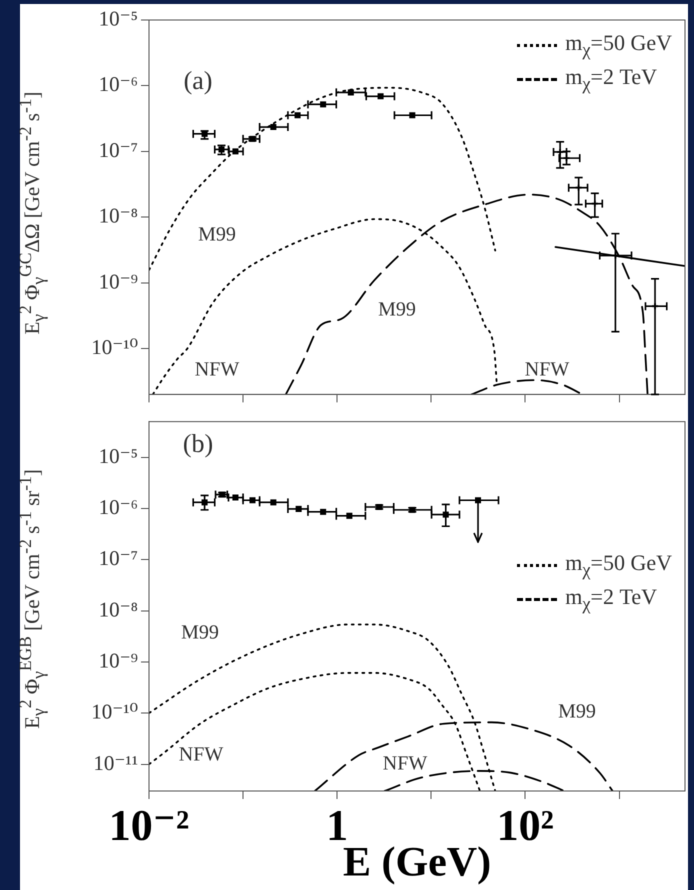 The image size is (694, 890). What do you see at coordinates (198, 80) in the screenshot?
I see `annotation: (a)` at bounding box center [198, 80].